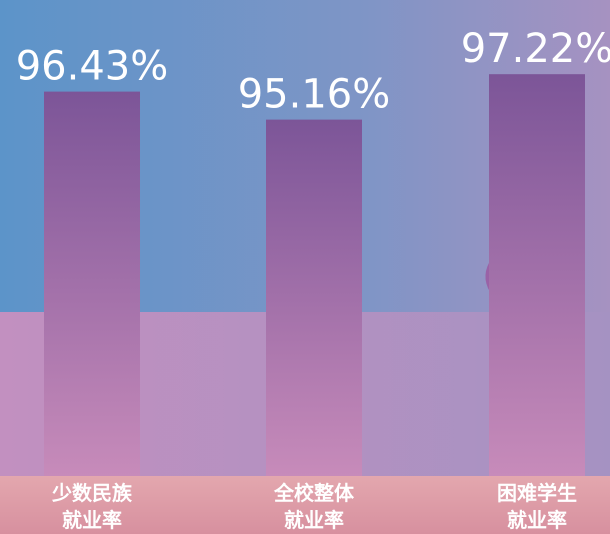 The height and width of the screenshot is (534, 610). I want to click on category-label: 困难学生, so click(537, 493).